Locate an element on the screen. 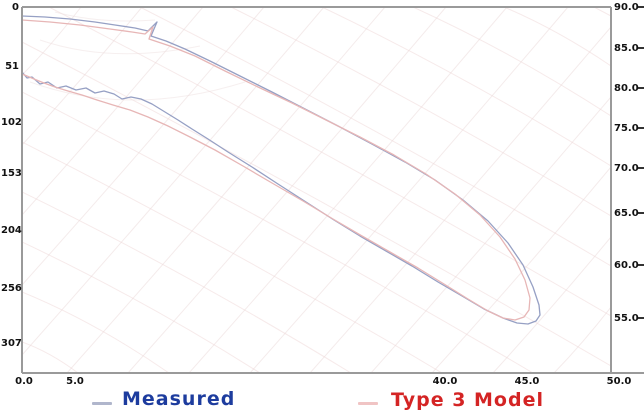  left-axis-tick-label: 307 is located at coordinates (11, 343).